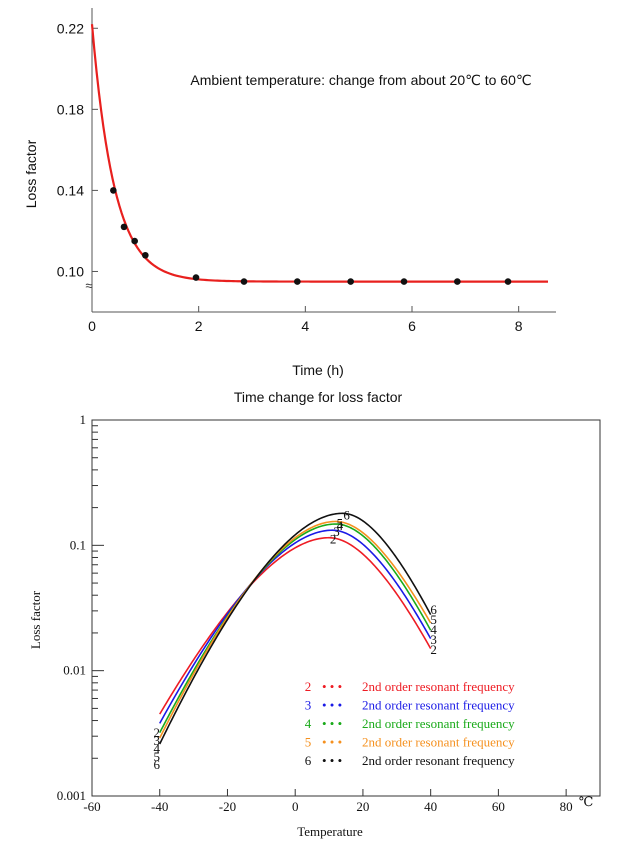 Image resolution: width=630 pixels, height=852 pixels. I want to click on y-tick-label: 0.01, so click(74, 670).